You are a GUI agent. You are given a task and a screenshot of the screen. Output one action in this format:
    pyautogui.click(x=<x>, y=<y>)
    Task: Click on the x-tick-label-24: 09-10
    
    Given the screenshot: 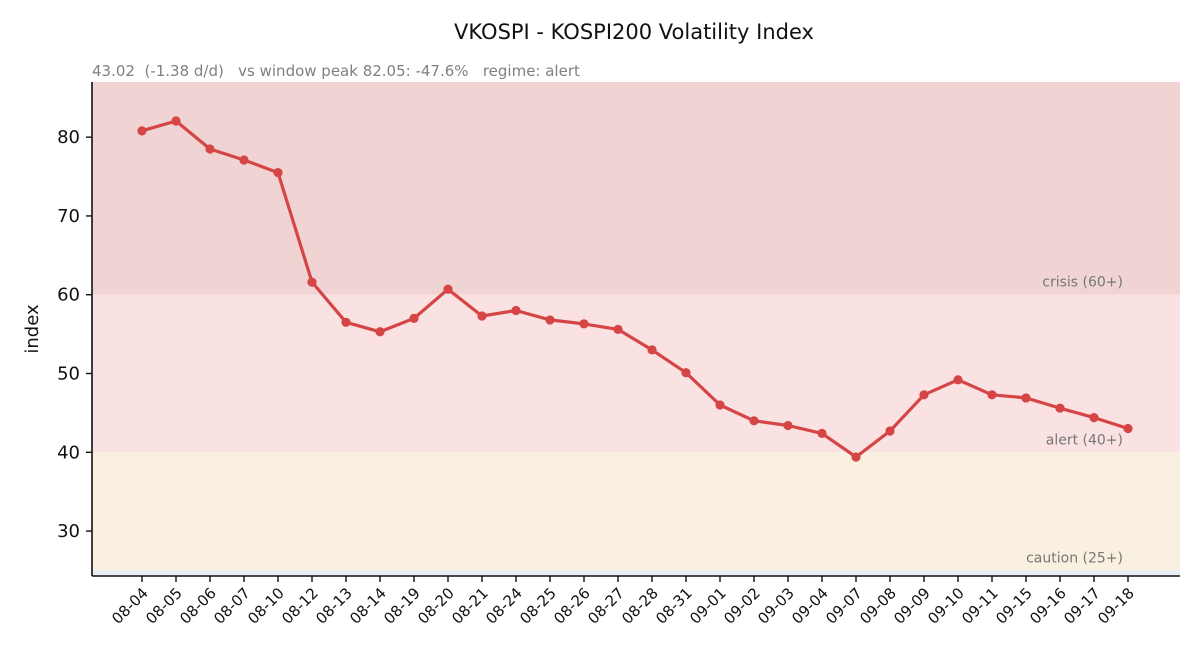 What is the action you would take?
    pyautogui.click(x=946, y=606)
    